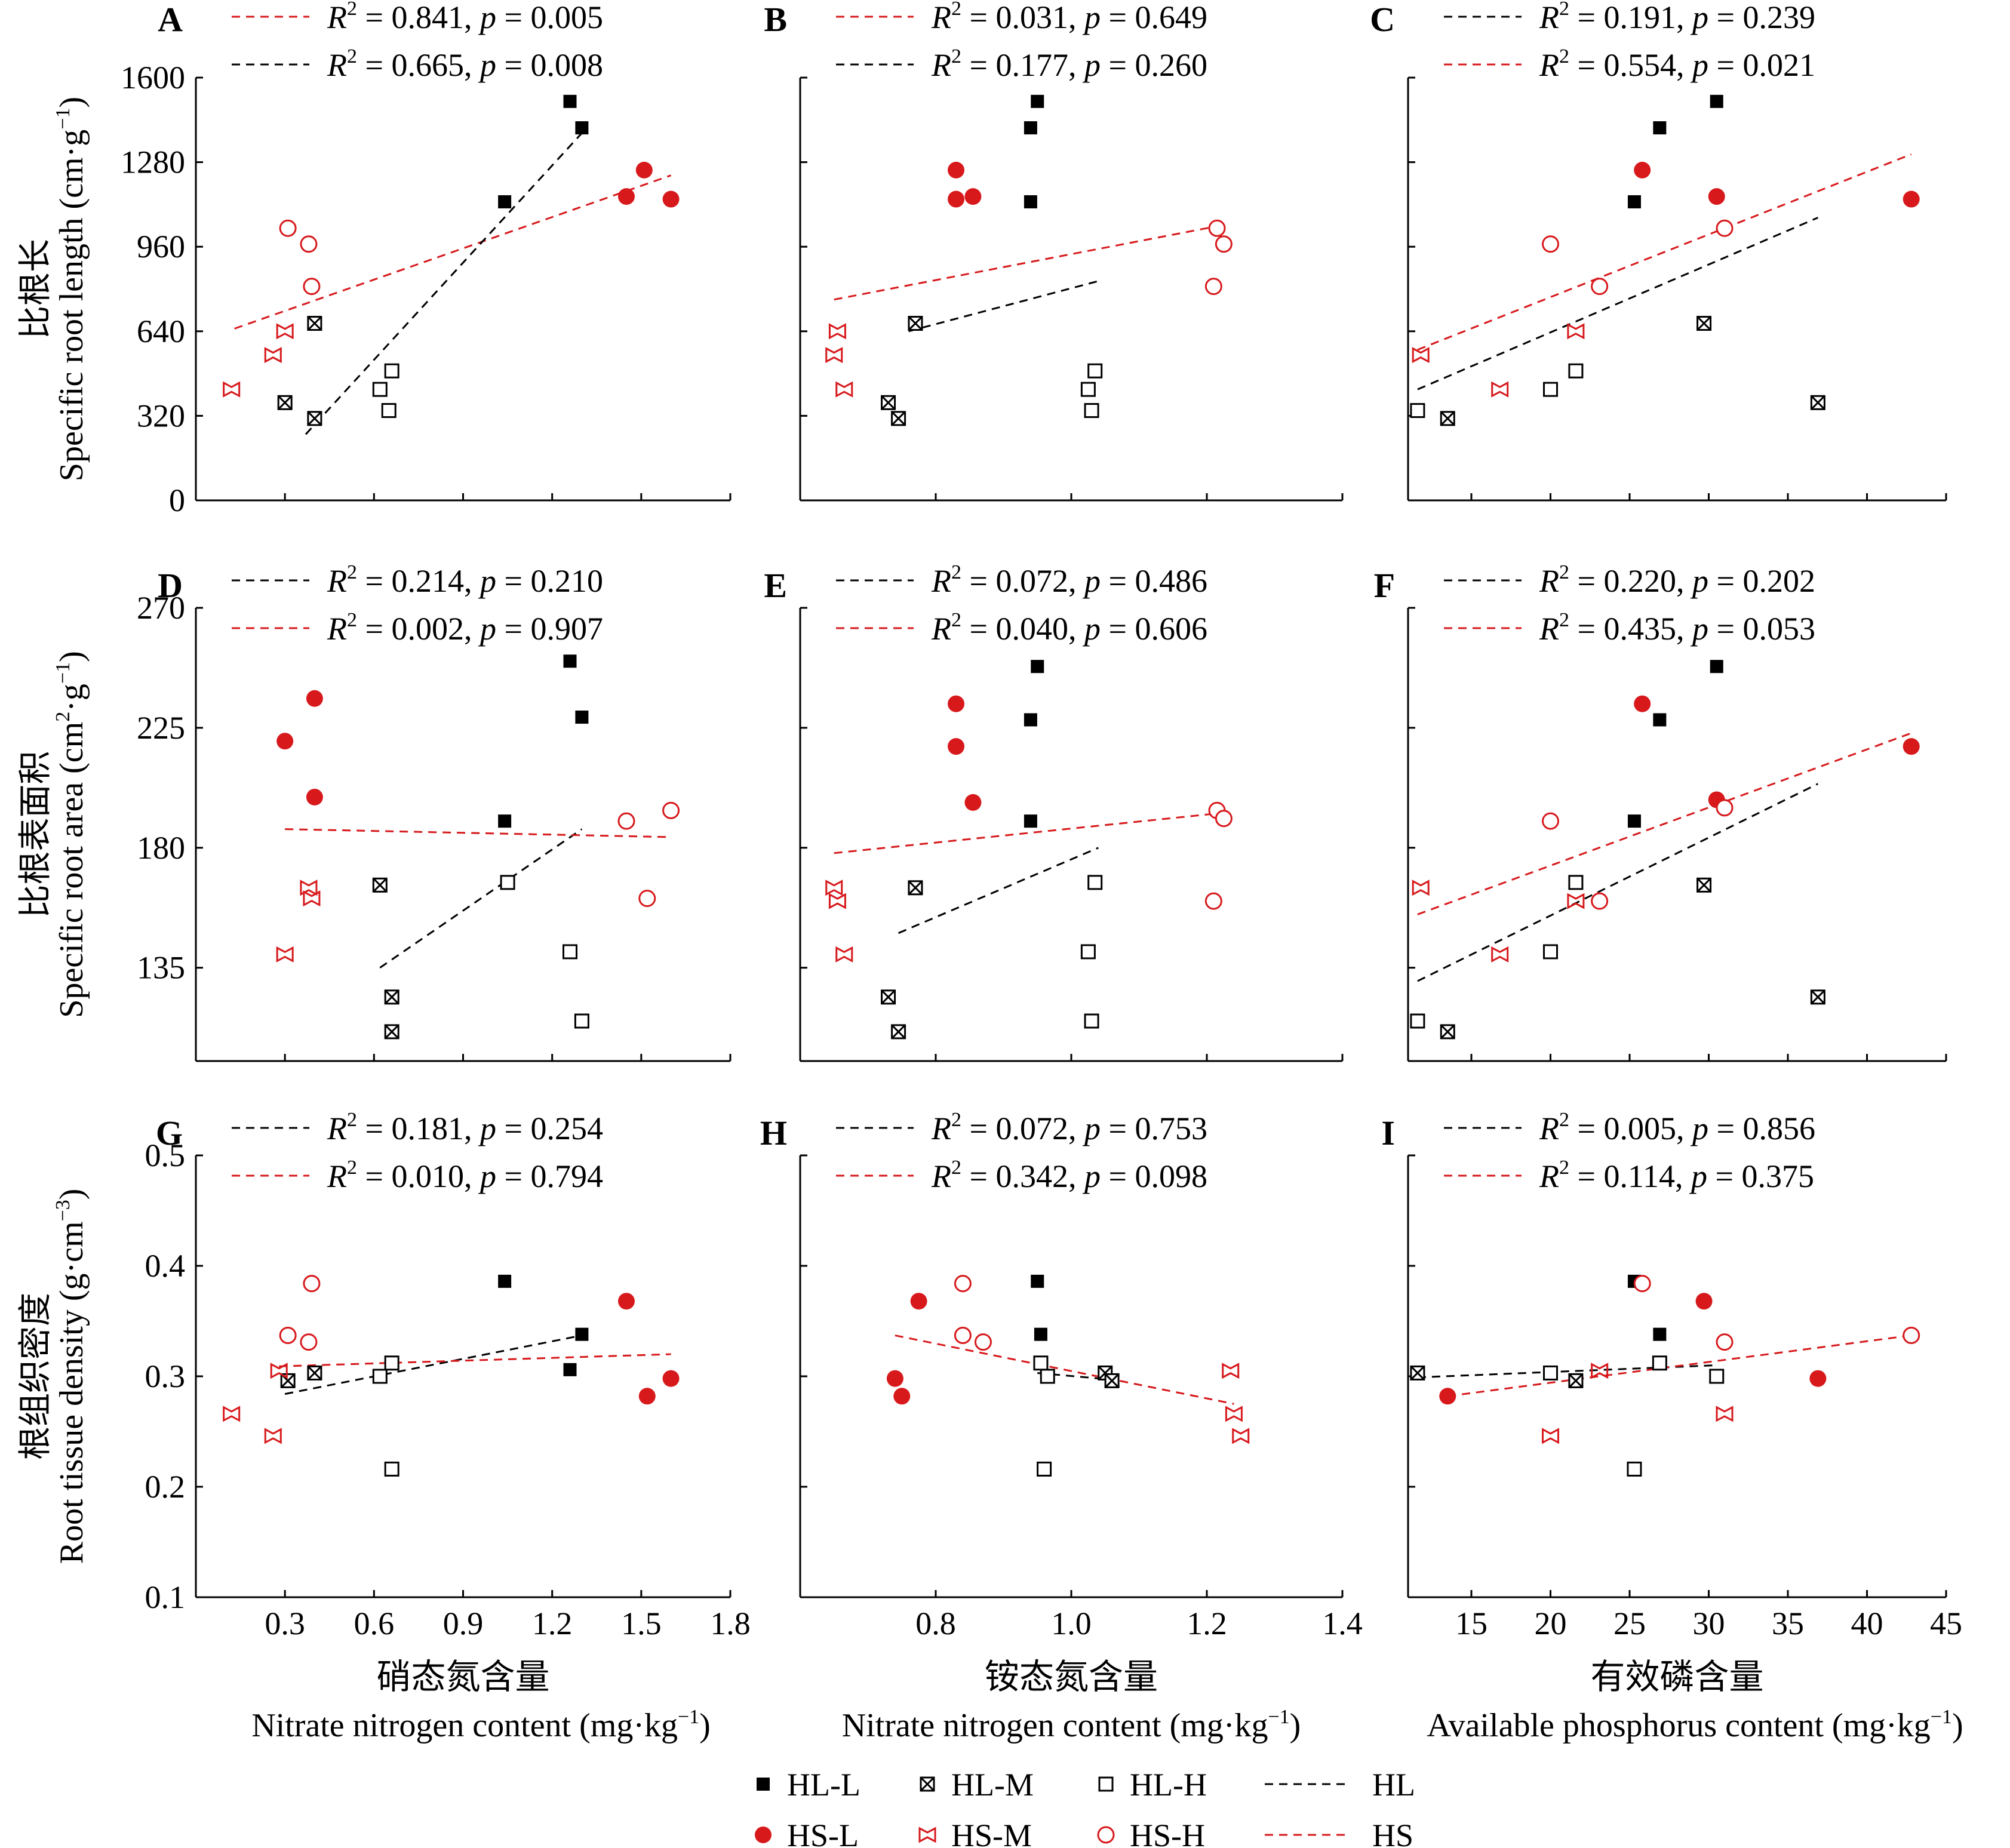 The width and height of the screenshot is (2010, 1848). Describe the element at coordinates (1564, 10) in the screenshot. I see `stats-sup: 2` at that location.